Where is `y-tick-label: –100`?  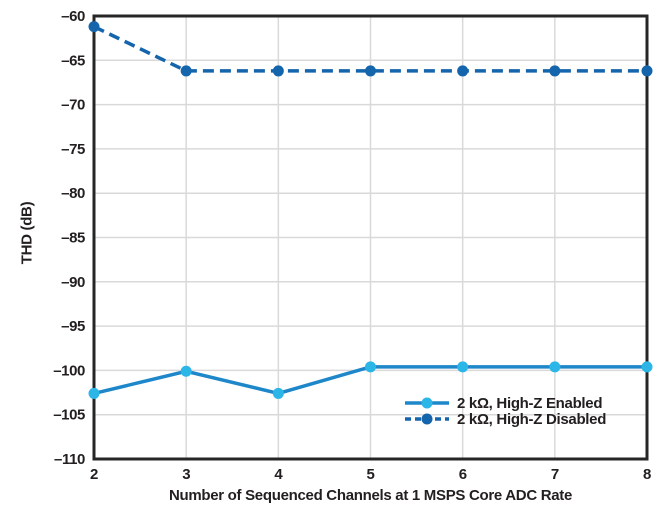 y-tick-label: –100 is located at coordinates (69, 370).